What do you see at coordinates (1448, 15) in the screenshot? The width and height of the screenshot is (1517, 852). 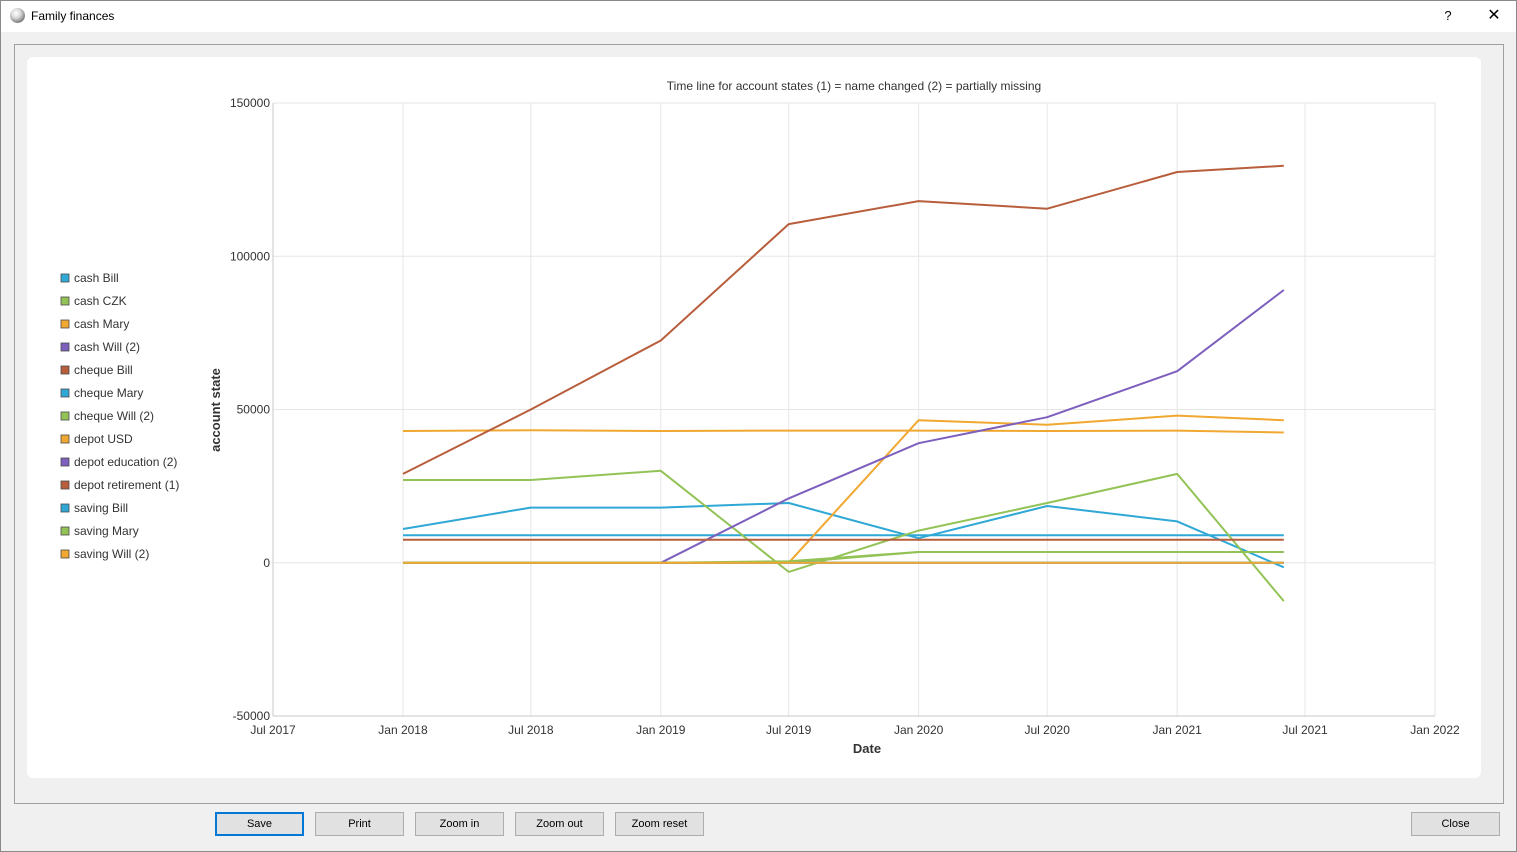 I see `help-button: ?` at bounding box center [1448, 15].